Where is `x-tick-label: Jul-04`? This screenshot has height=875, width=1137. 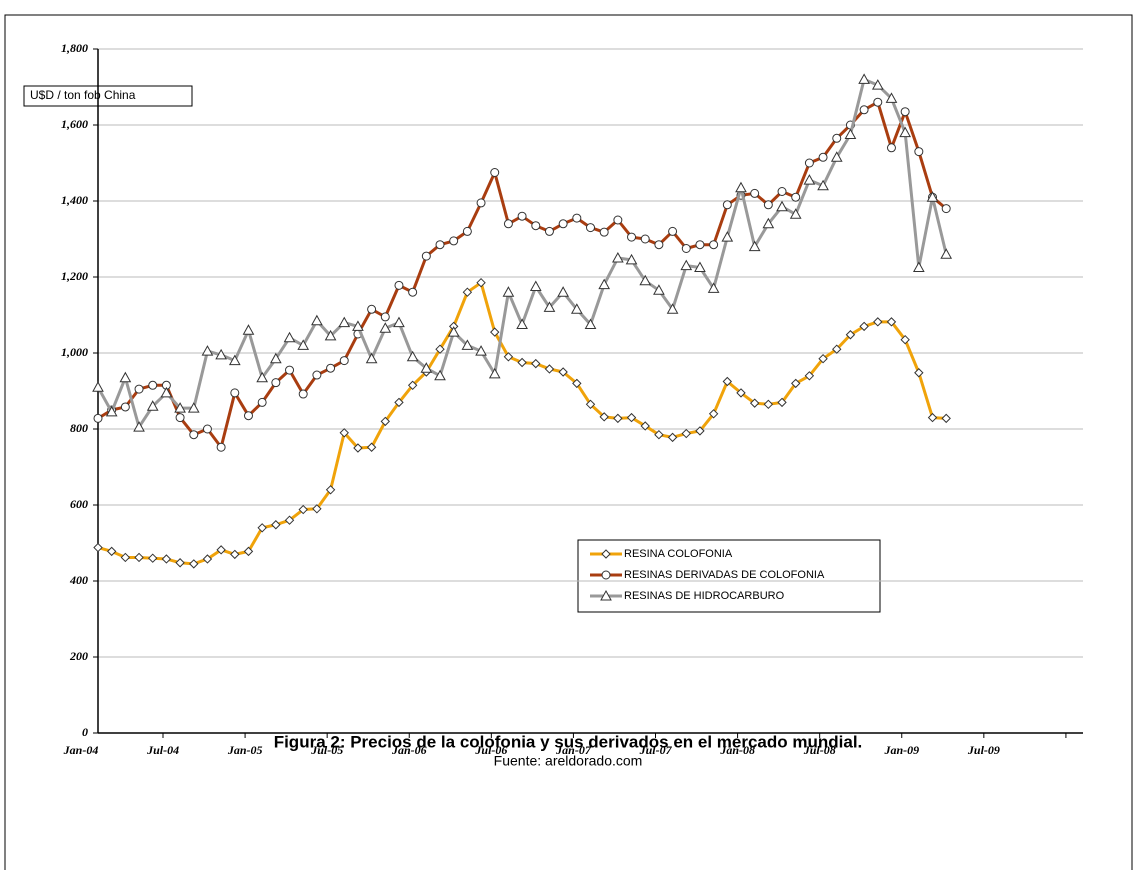
x-tick-label: Jul-04 is located at coordinates (162, 750).